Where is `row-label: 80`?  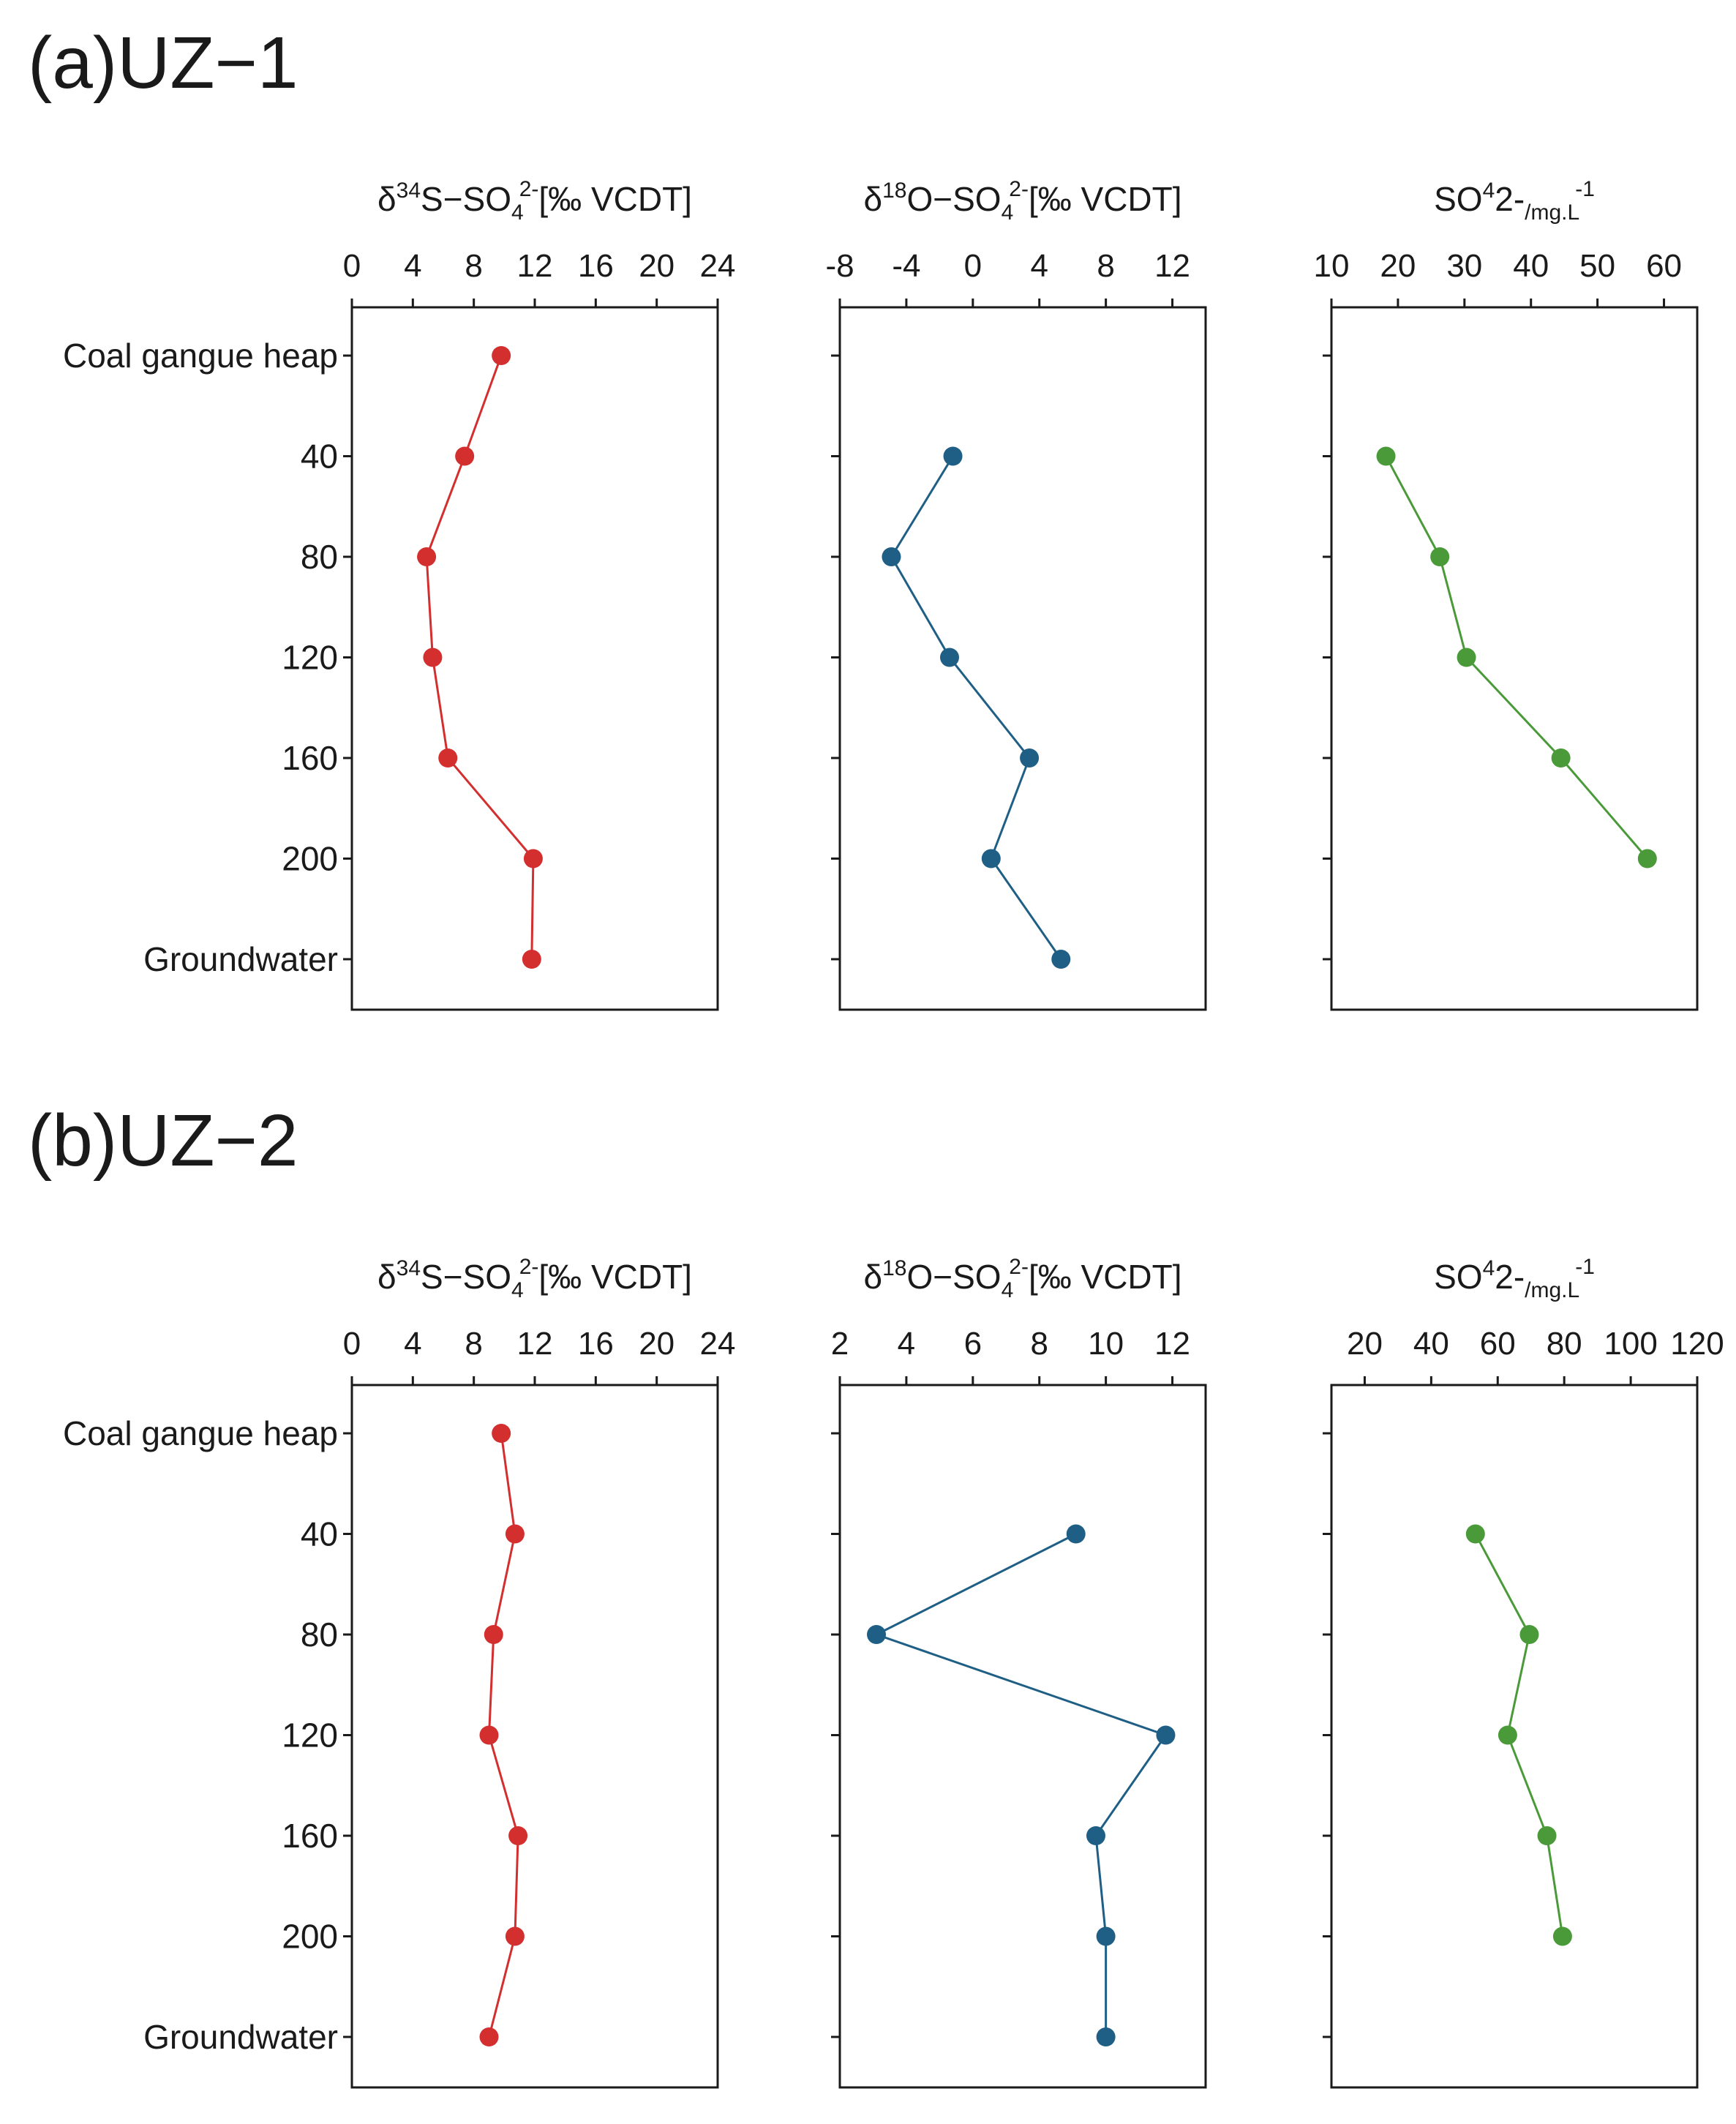
row-label: 80 is located at coordinates (319, 1635).